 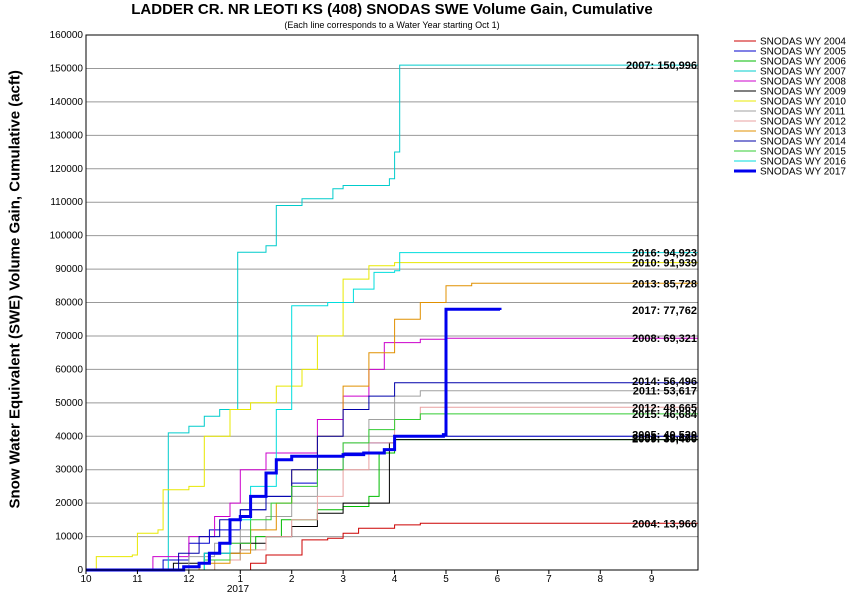 I want to click on y-tick-label: 150000, so click(x=67, y=68).